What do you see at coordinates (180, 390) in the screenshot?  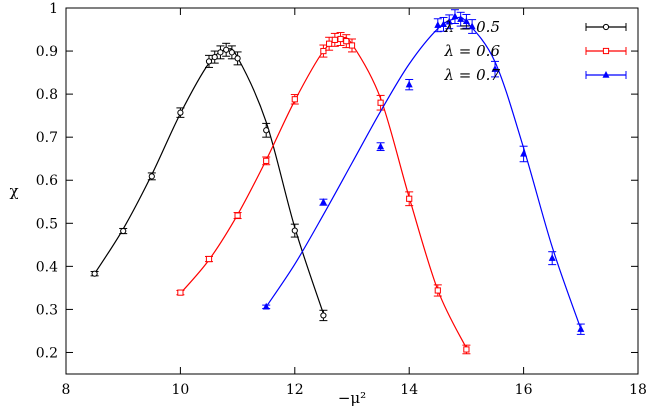 I see `x-tick-label: 10` at bounding box center [180, 390].